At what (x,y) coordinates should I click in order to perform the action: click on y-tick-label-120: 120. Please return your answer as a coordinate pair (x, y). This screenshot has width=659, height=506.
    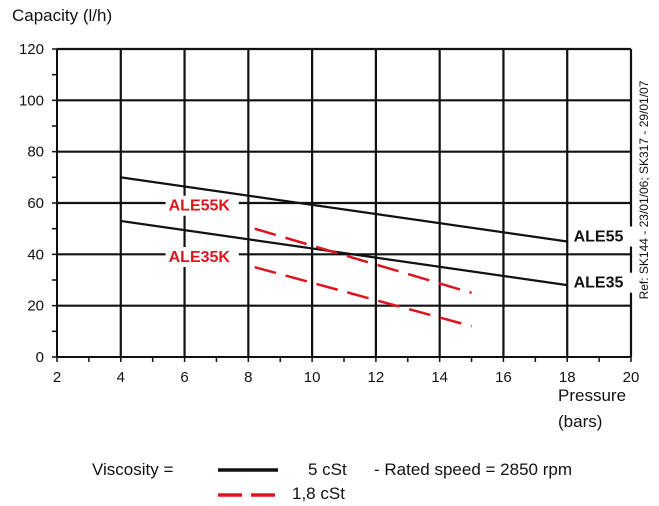
    Looking at the image, I should click on (31, 49).